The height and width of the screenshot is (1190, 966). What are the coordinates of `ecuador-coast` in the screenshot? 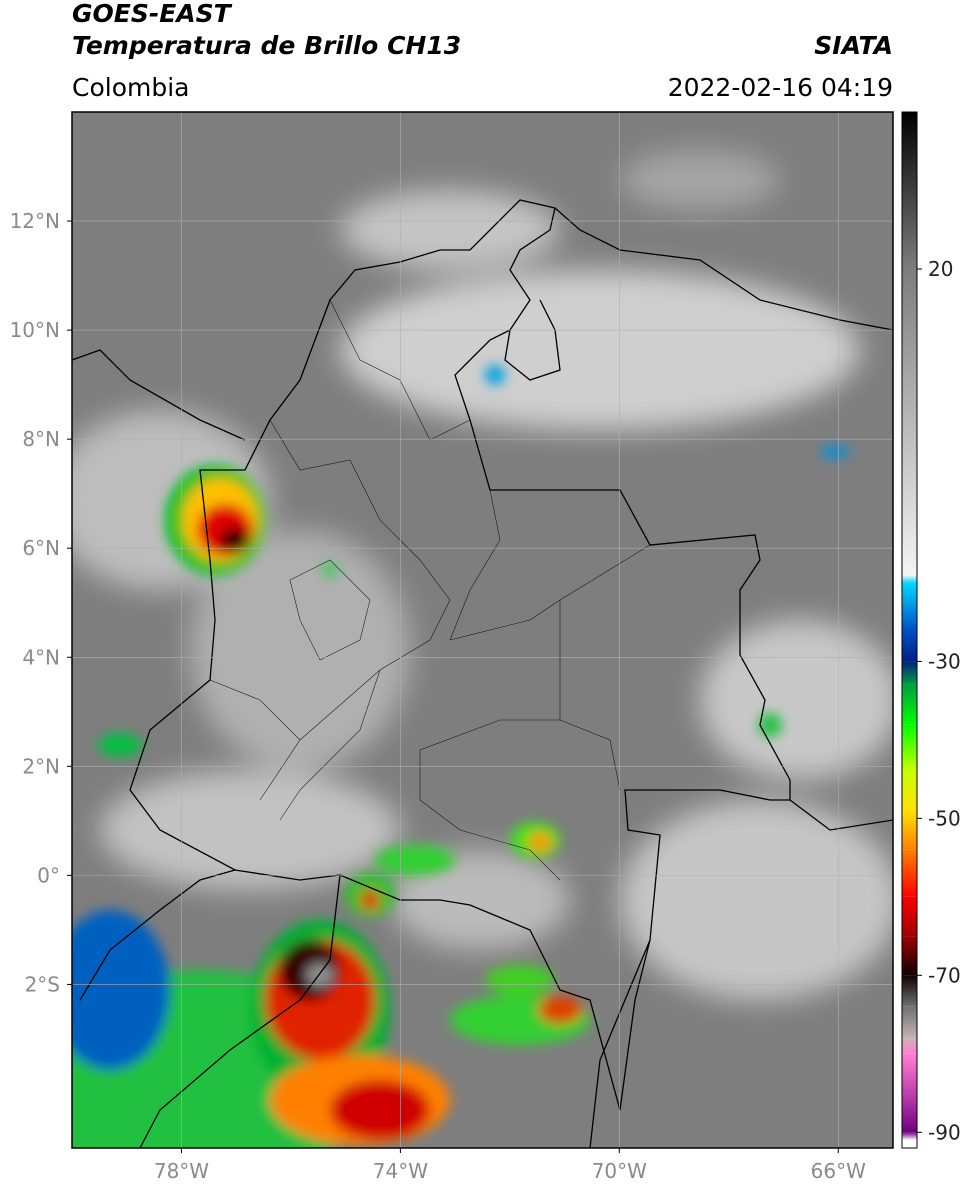 It's located at (157, 935).